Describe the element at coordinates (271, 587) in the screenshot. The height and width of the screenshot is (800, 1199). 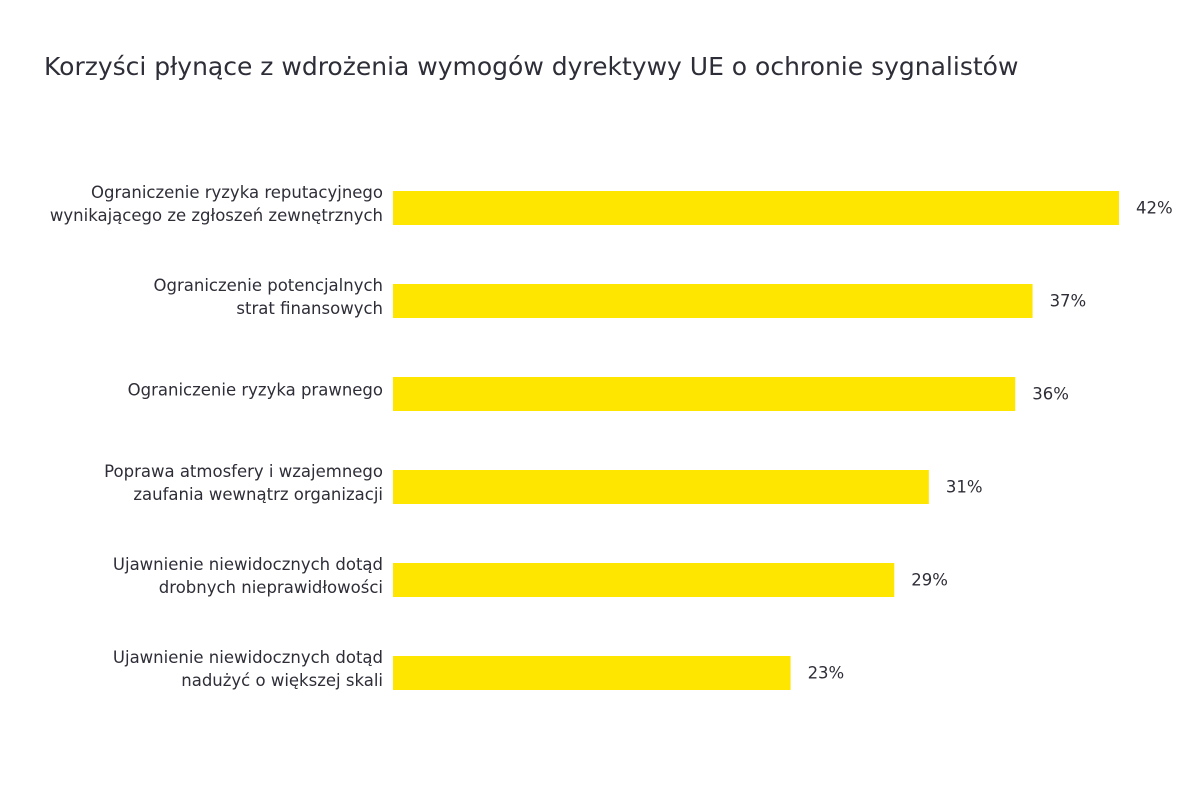
I see `category-label-line: drobnych nieprawidłowości` at that location.